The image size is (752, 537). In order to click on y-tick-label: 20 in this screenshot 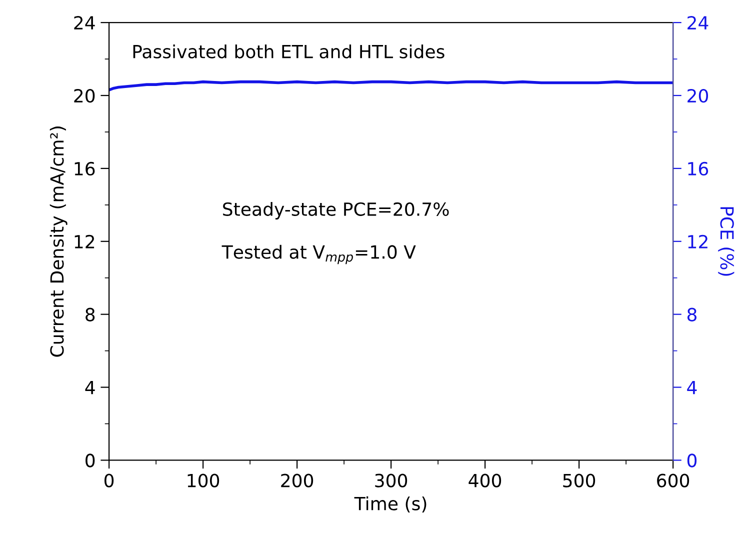, I will do `click(84, 95)`.